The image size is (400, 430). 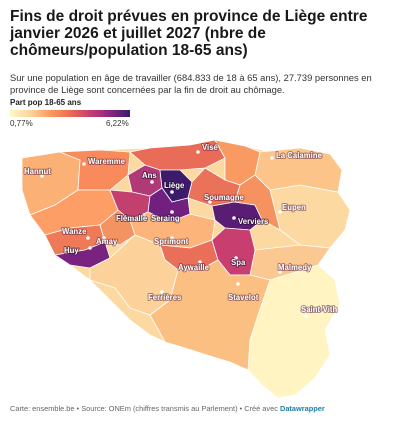 I want to click on city-spa: Spa, so click(x=238, y=262).